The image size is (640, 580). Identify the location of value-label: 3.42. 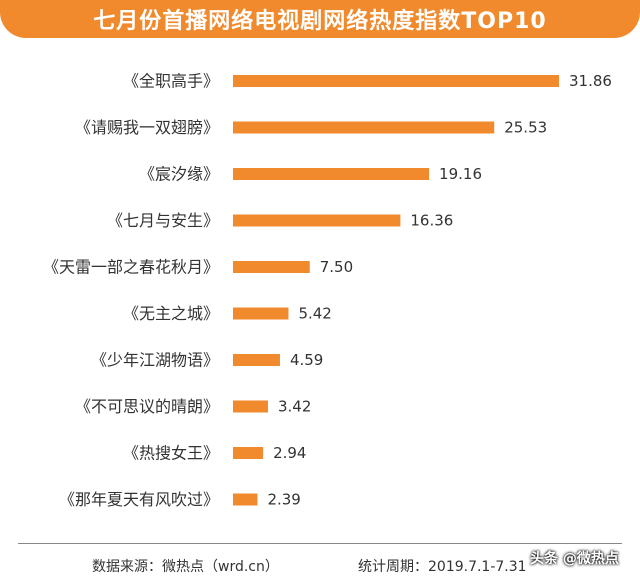
(294, 407).